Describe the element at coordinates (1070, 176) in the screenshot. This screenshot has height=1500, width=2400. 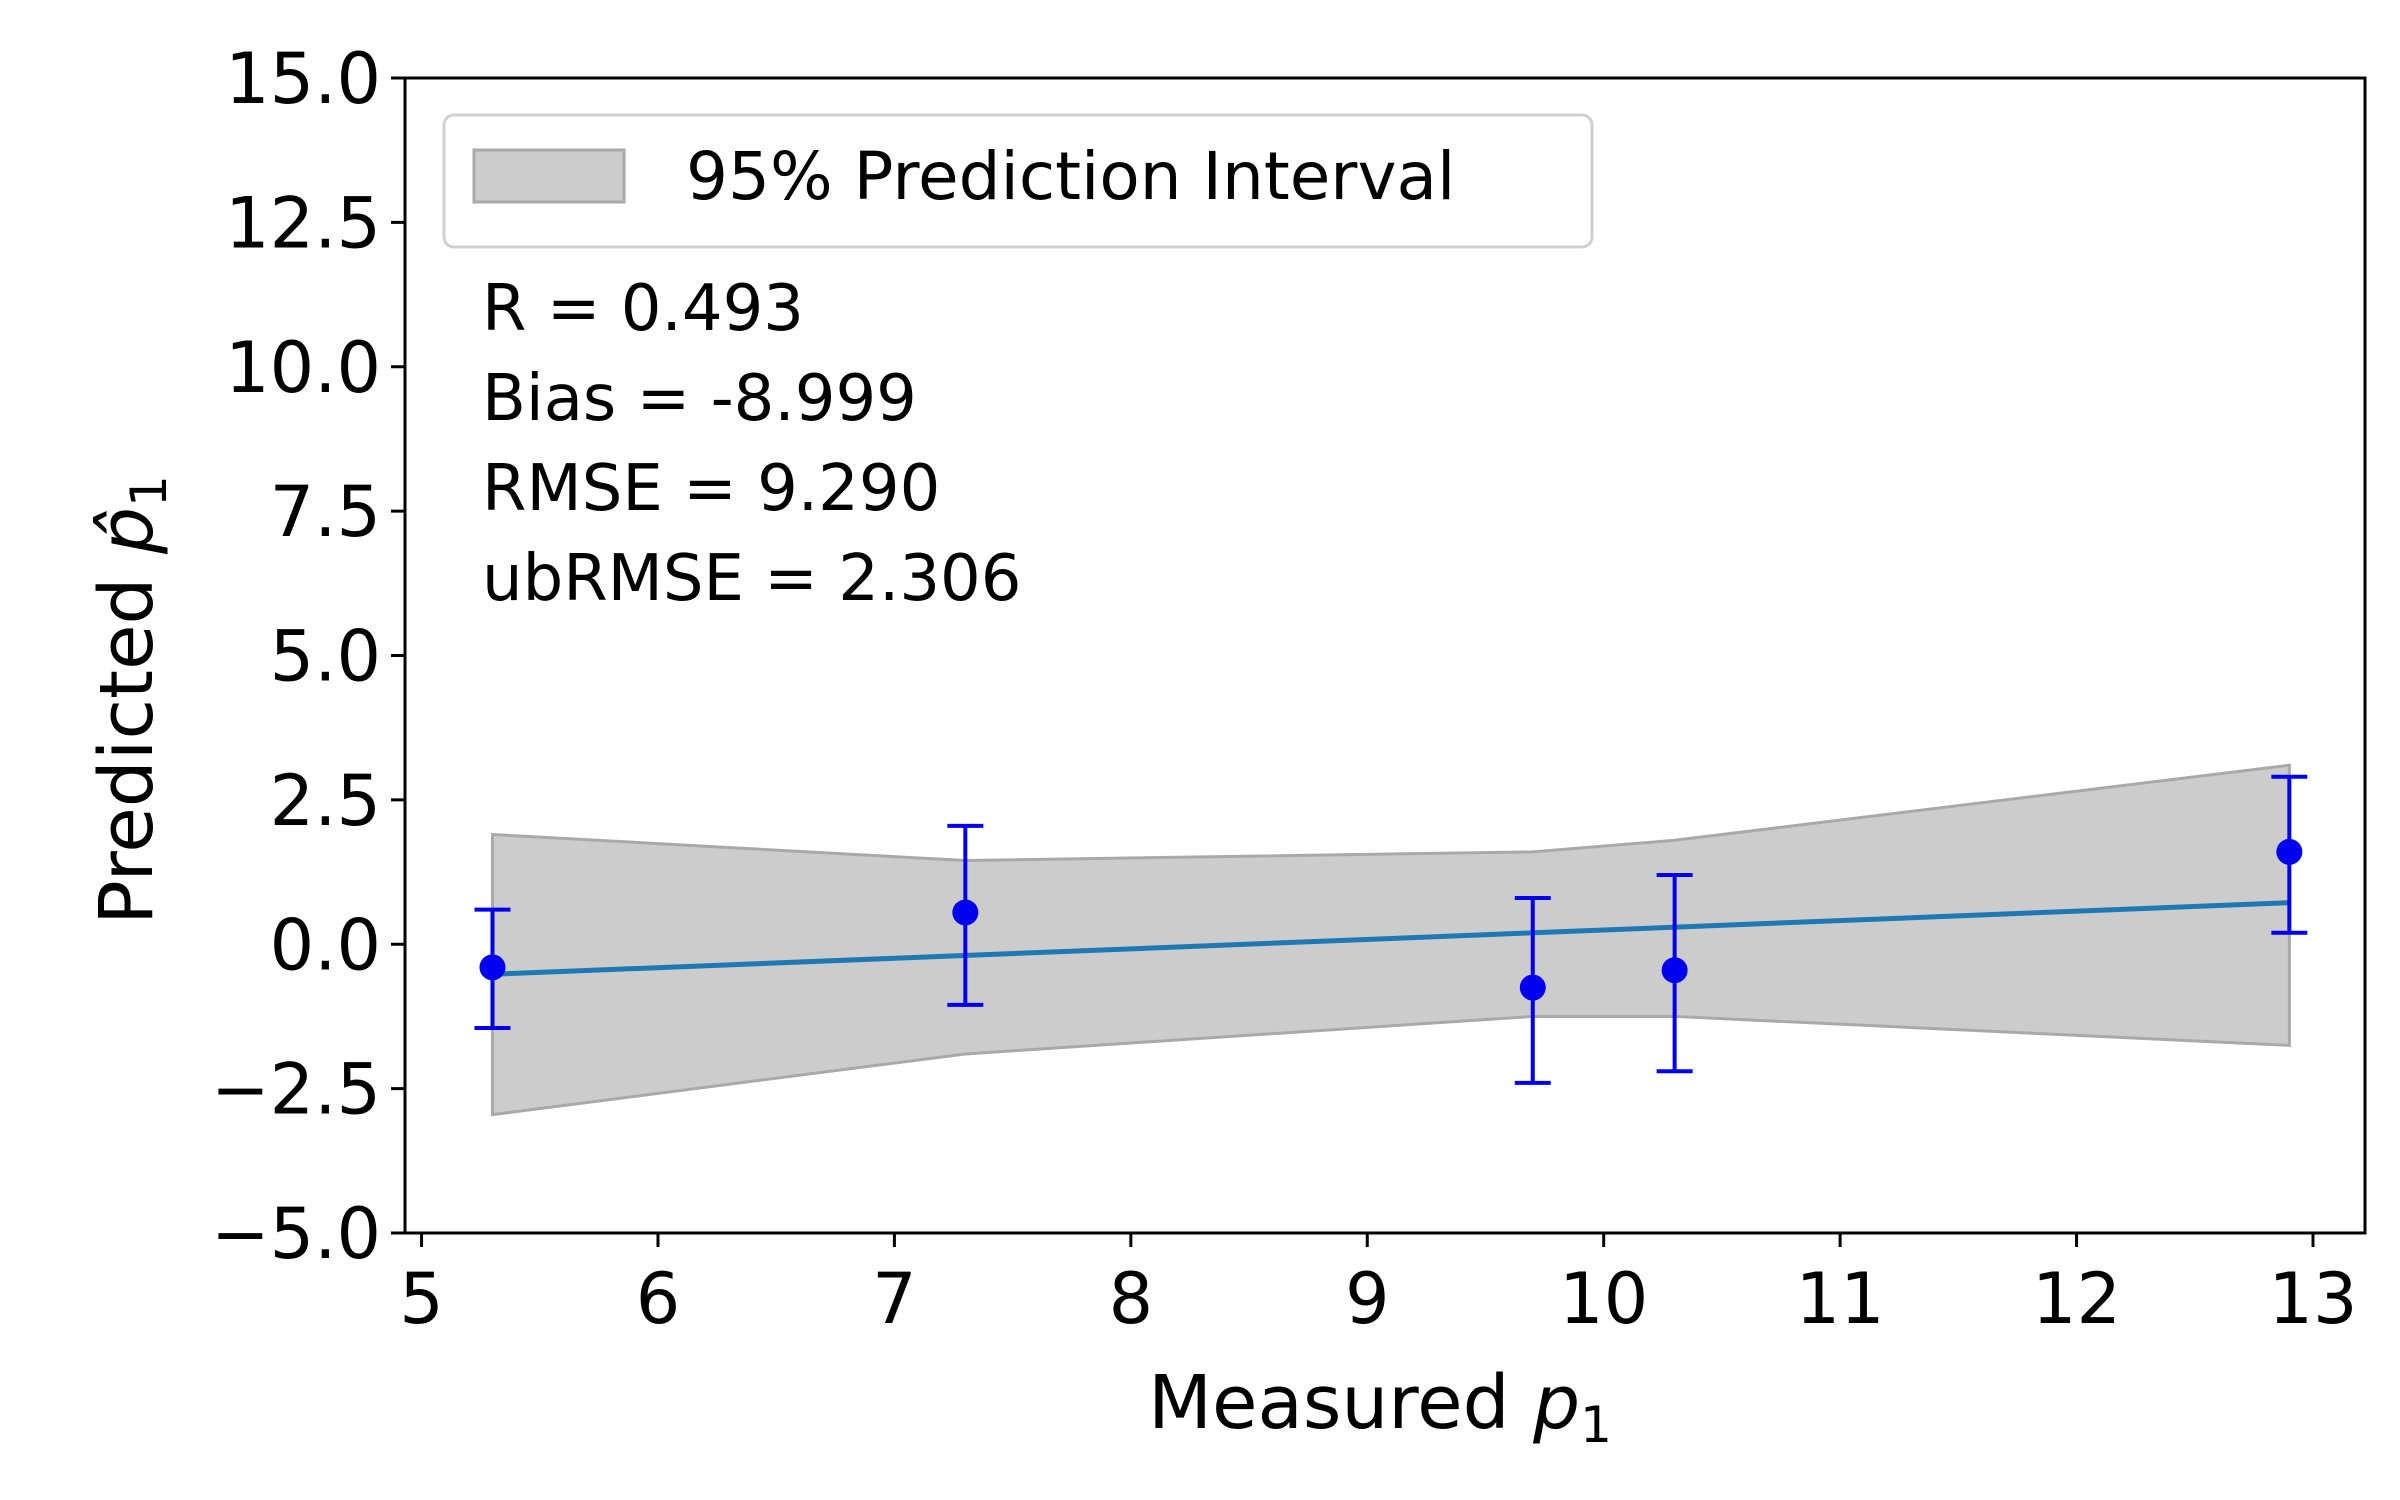
I see `legend-label-prediction-interval: 95% Prediction Interval` at that location.